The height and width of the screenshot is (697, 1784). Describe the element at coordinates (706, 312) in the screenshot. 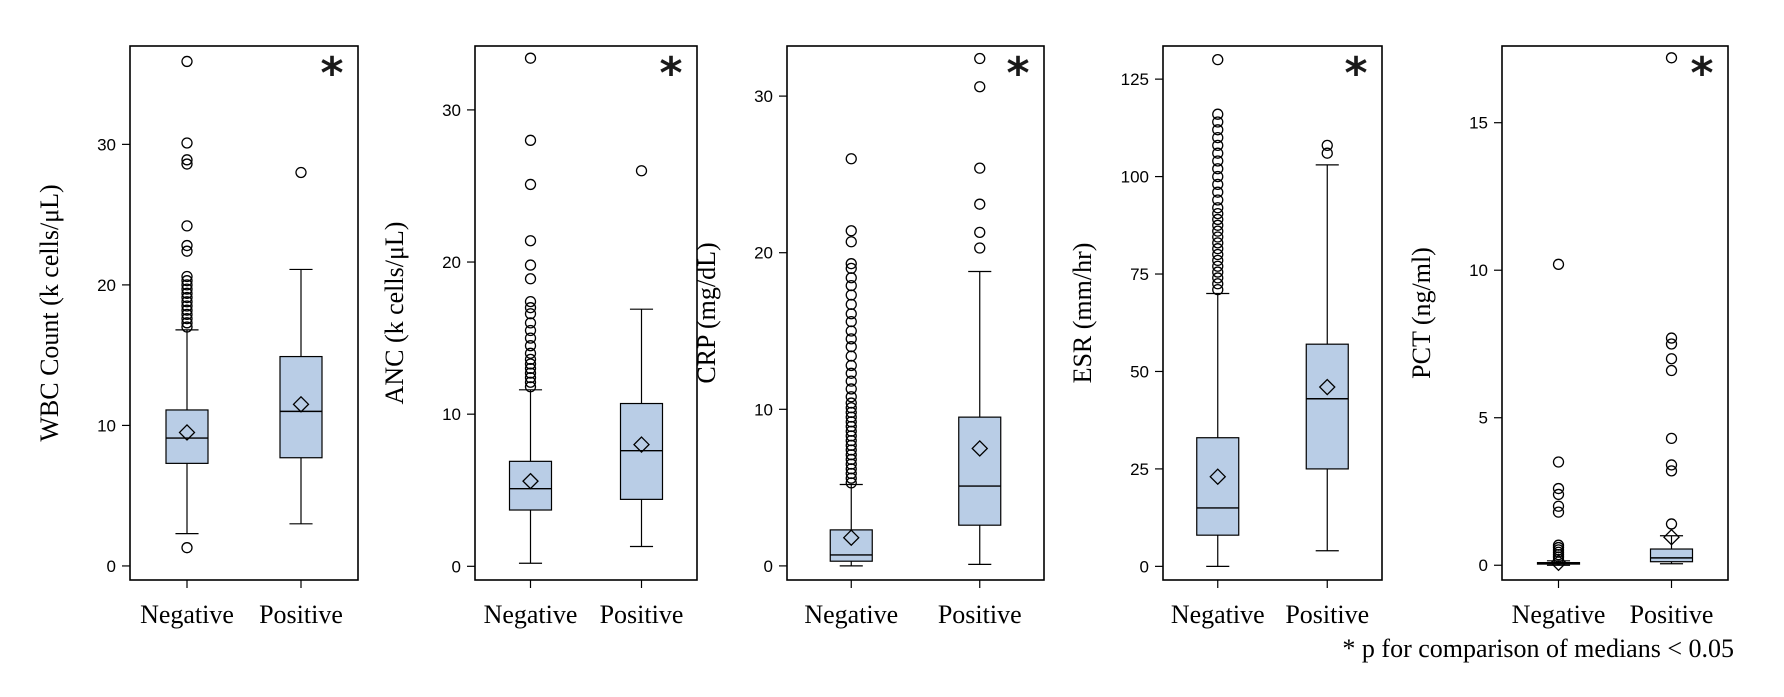

I see `y-axis-label: CRP (mg/dL)` at that location.